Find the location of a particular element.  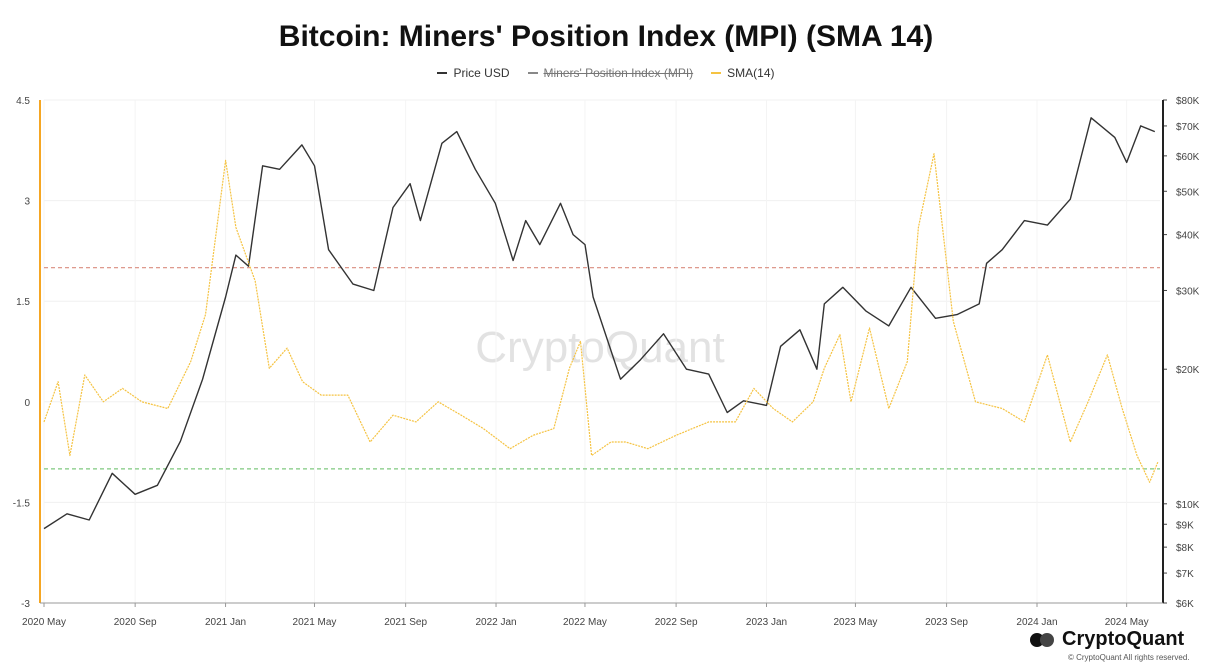

copyright-text: © CryptoQuant All rights reserved. is located at coordinates (1129, 657).